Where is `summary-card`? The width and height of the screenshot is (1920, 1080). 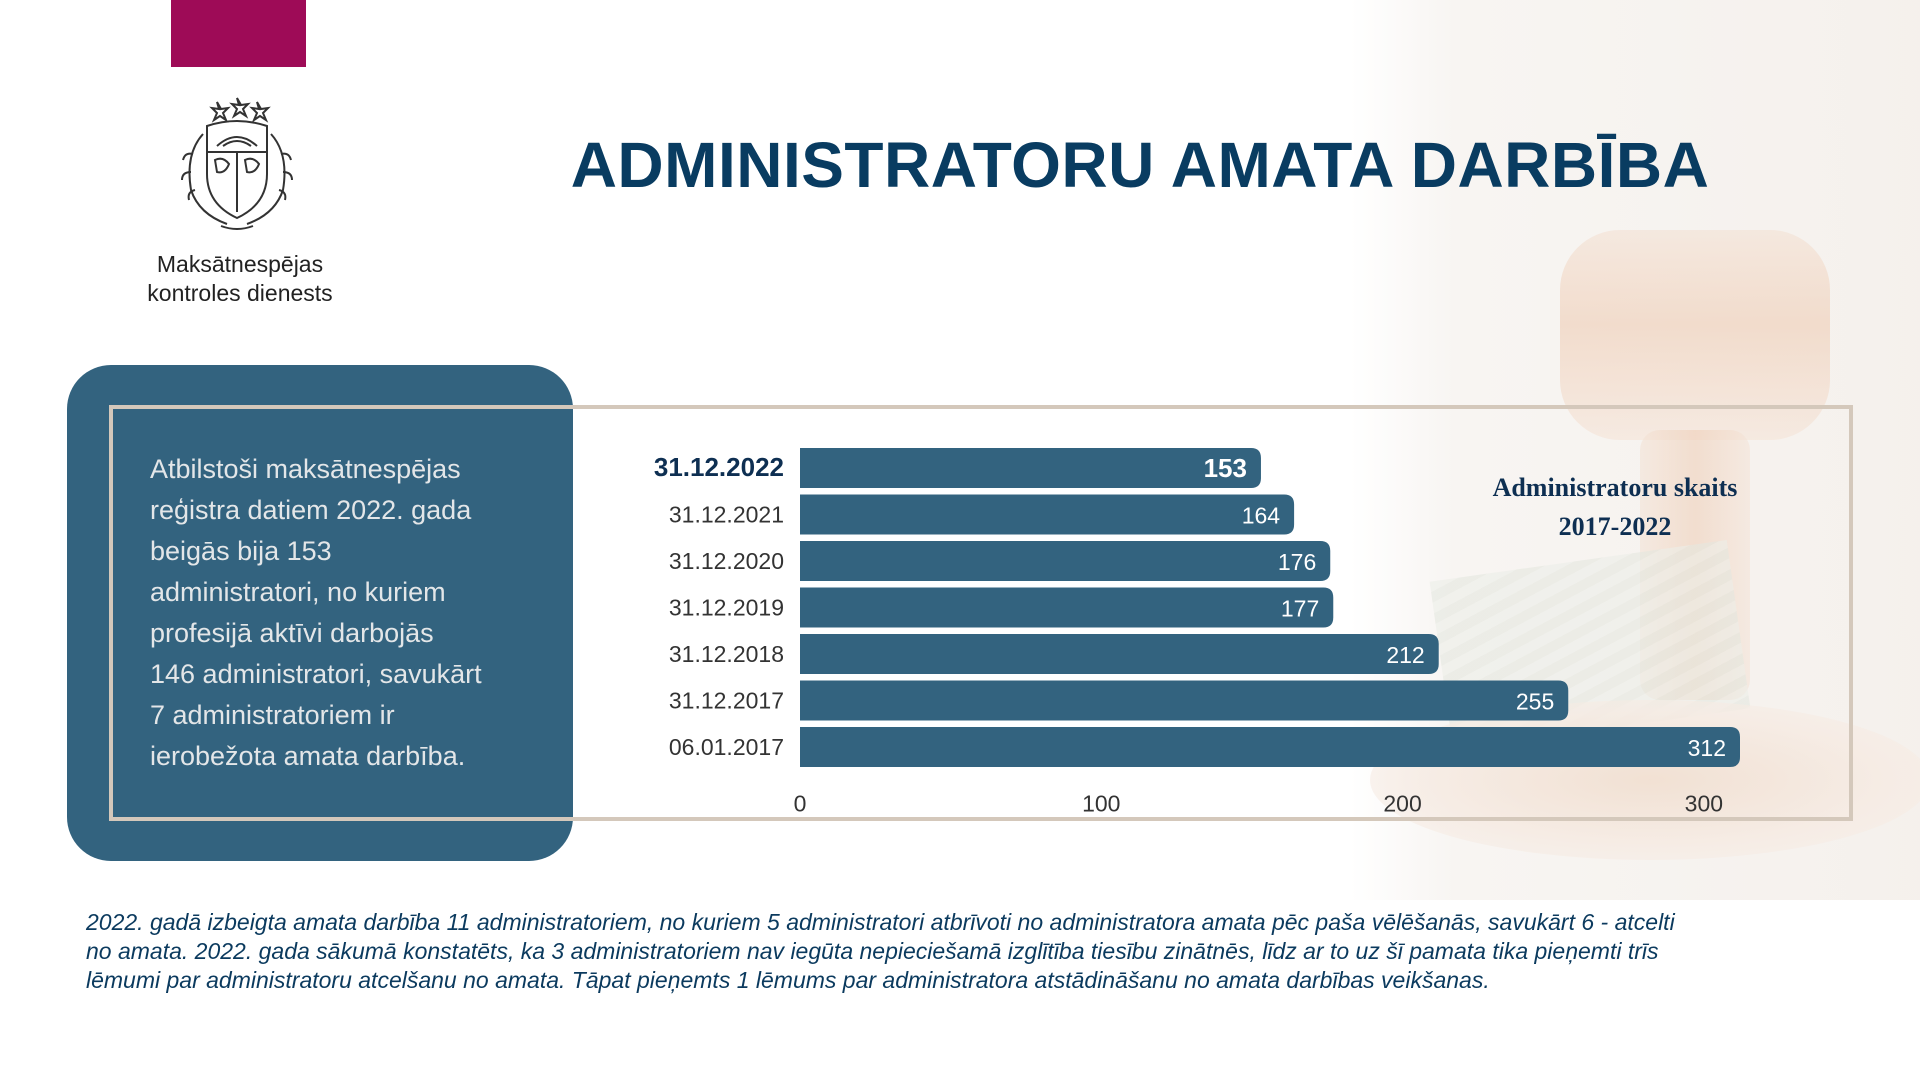 summary-card is located at coordinates (320, 613).